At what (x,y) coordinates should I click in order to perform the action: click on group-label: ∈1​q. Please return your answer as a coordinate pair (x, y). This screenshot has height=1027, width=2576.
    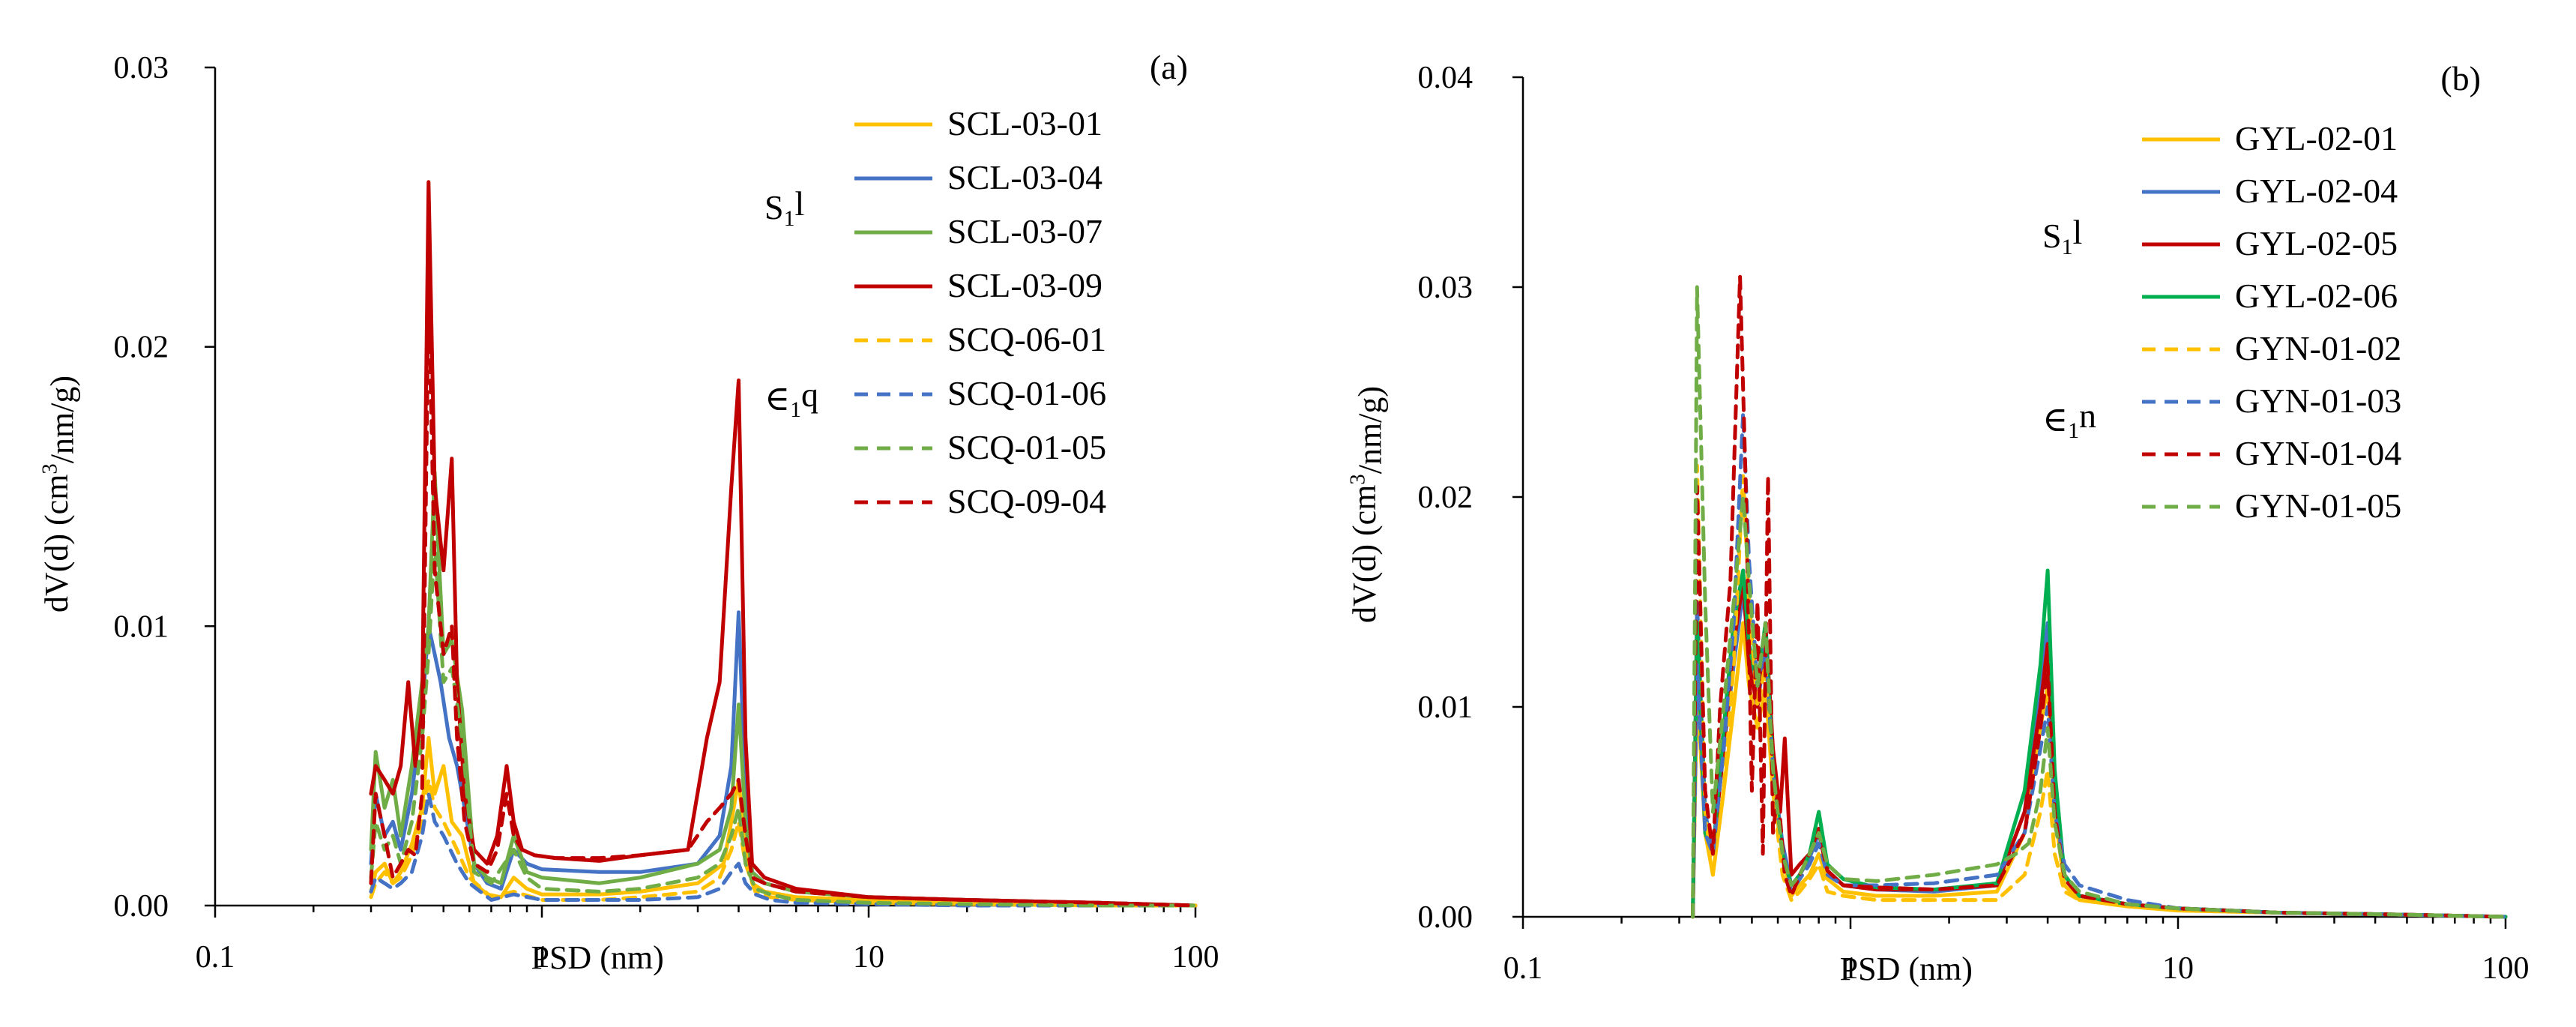
    Looking at the image, I should click on (791, 399).